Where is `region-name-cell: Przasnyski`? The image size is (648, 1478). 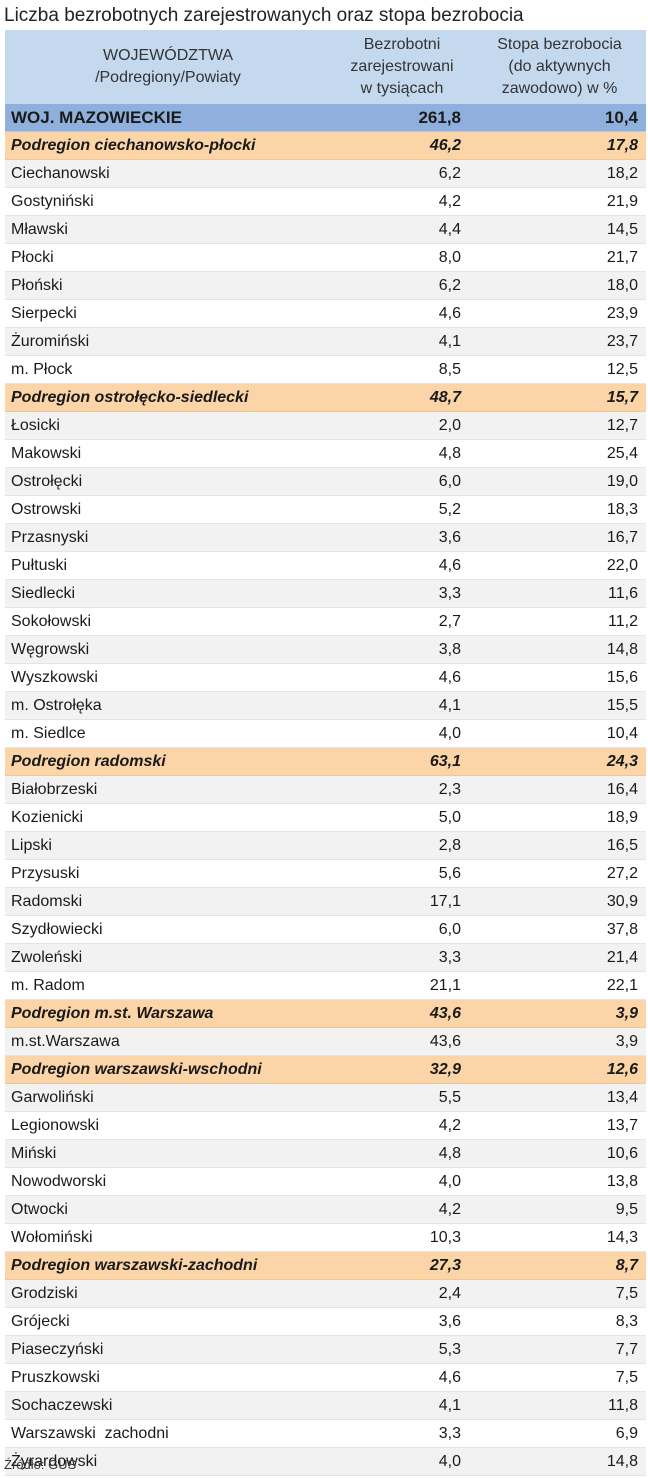
region-name-cell: Przasnyski is located at coordinates (168, 537).